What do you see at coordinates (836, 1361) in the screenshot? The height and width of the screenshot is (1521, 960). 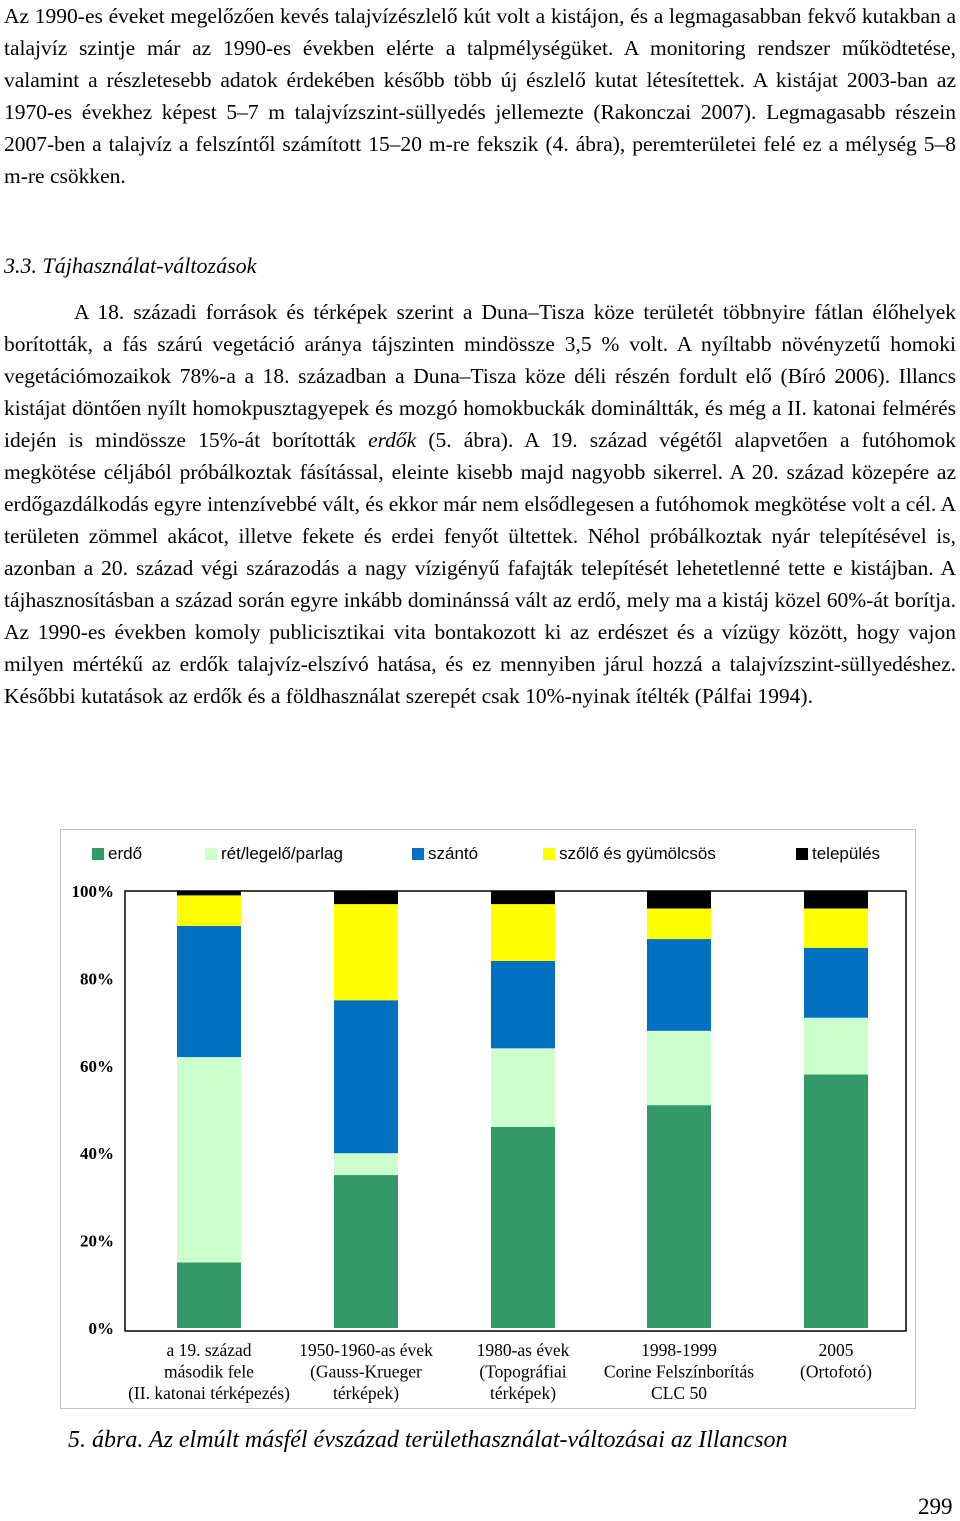 I see `x-tick-label: 2005 (Ortofotó)` at bounding box center [836, 1361].